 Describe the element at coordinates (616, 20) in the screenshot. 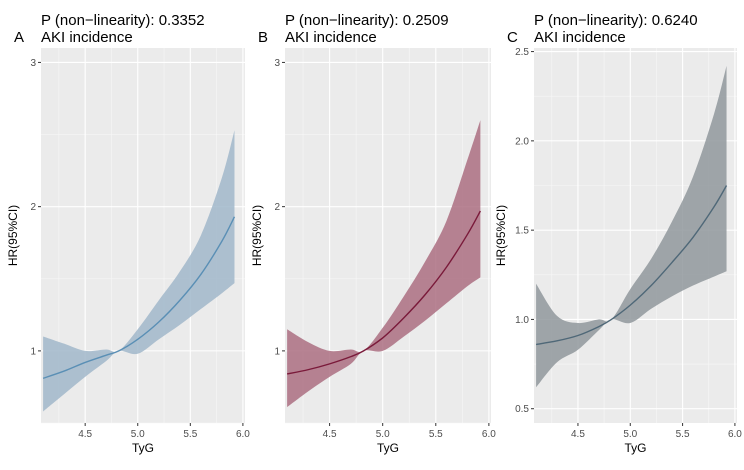

I see `chart-title-pvalue: P (non−linearity): 0.6240` at that location.